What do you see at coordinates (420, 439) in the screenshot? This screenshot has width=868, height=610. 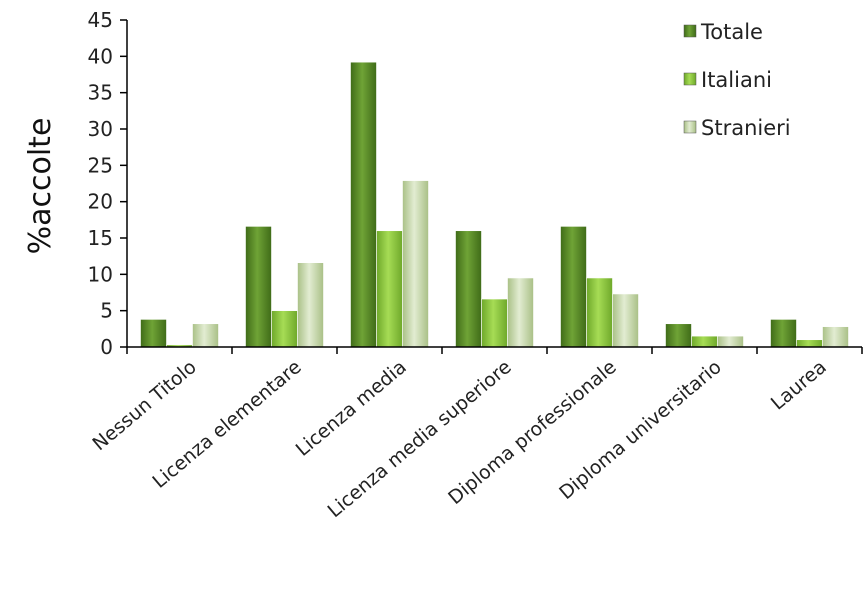 I see `x-tick-label: Licenza media superiore` at bounding box center [420, 439].